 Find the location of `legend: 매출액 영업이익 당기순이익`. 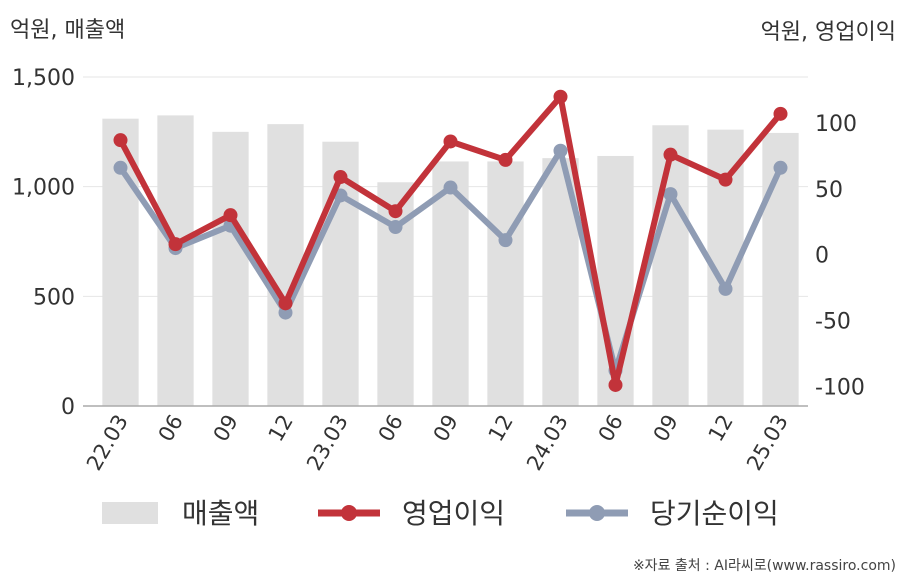

legend: 매출액 영업이익 당기순이익 is located at coordinates (440, 513).